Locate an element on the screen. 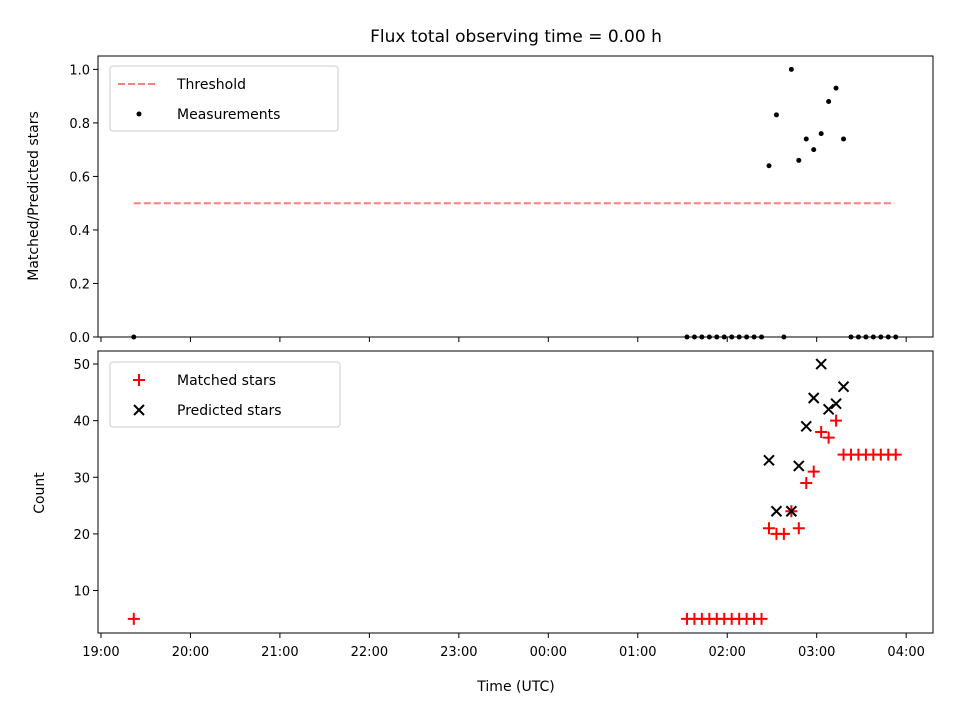 Image resolution: width=960 pixels, height=720 pixels. top-y-tick-label: 0.6 is located at coordinates (79, 177).